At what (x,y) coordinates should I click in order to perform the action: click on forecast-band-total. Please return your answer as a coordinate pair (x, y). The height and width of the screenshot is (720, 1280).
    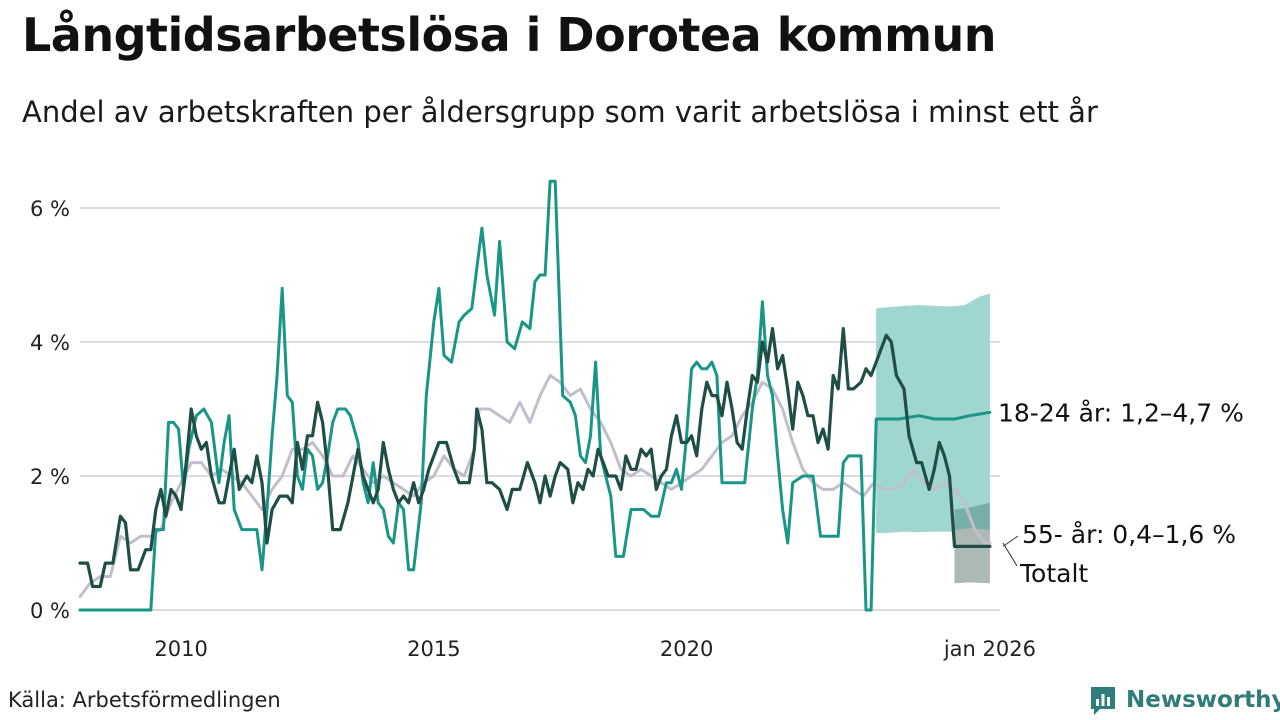
    Looking at the image, I should click on (972, 556).